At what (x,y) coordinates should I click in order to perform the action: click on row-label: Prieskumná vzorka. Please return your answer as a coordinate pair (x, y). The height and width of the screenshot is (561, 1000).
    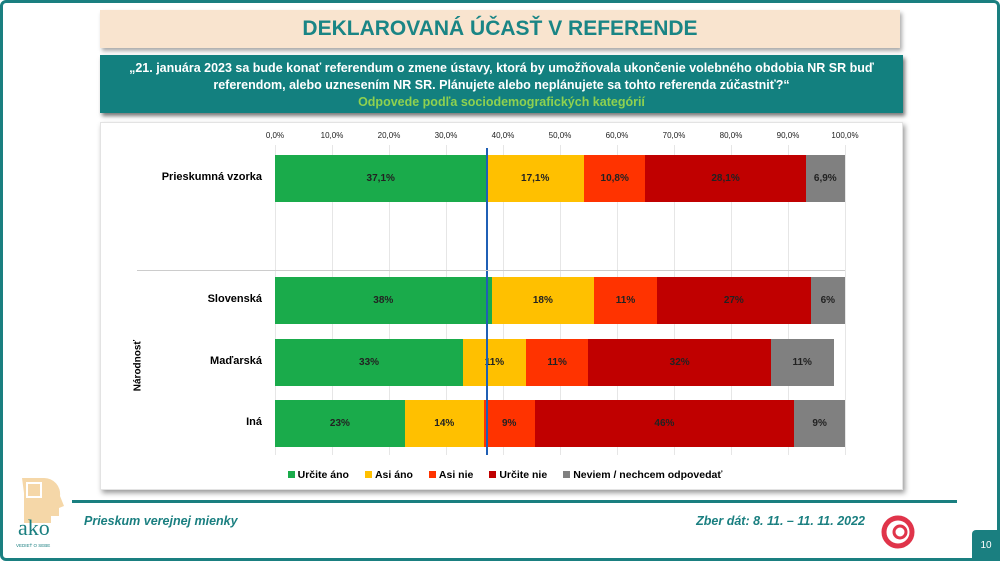
    Looking at the image, I should click on (211, 177).